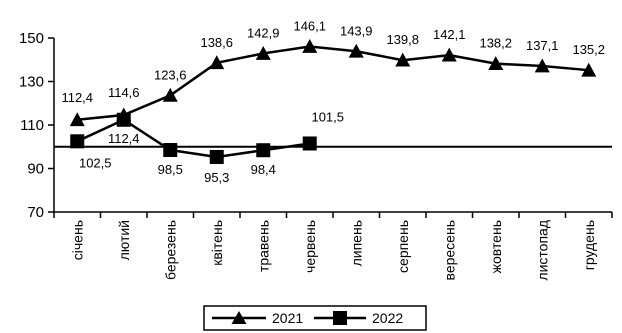  What do you see at coordinates (217, 243) in the screenshot?
I see `x-tick-label: квітень` at bounding box center [217, 243].